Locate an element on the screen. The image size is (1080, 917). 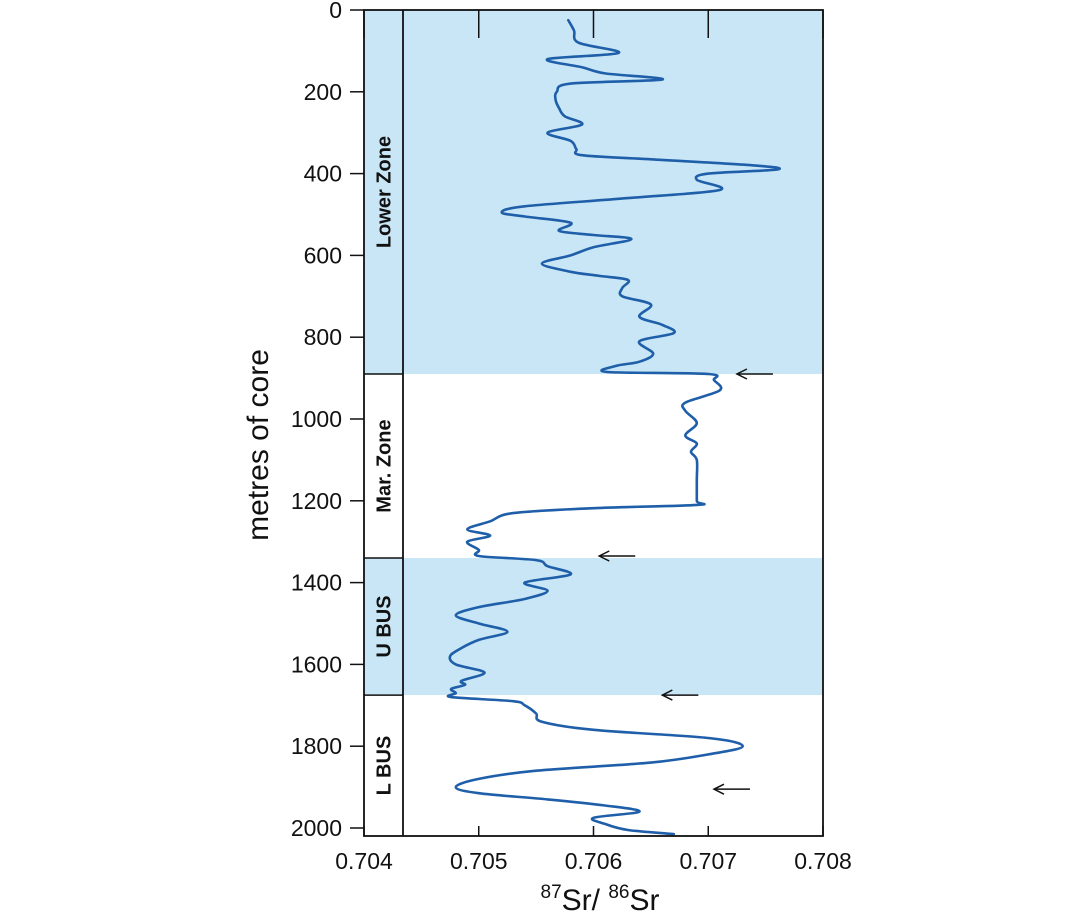
y-axis-title: metres of core is located at coordinates (258, 445).